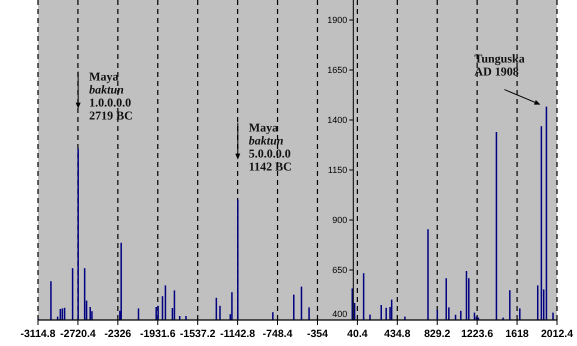  I want to click on x-tick-label: 40.4, so click(357, 334).